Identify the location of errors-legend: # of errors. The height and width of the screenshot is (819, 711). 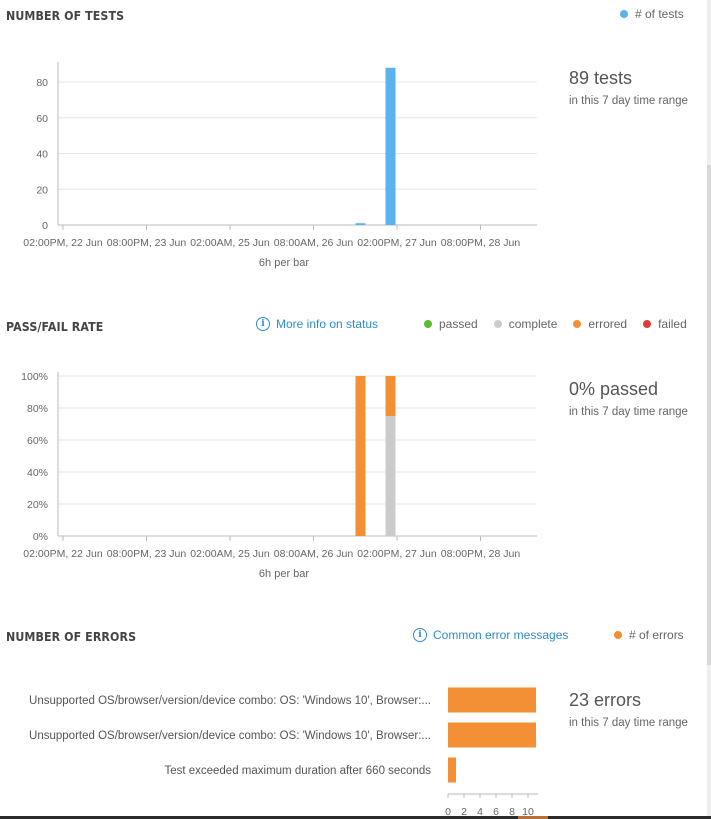
(649, 635).